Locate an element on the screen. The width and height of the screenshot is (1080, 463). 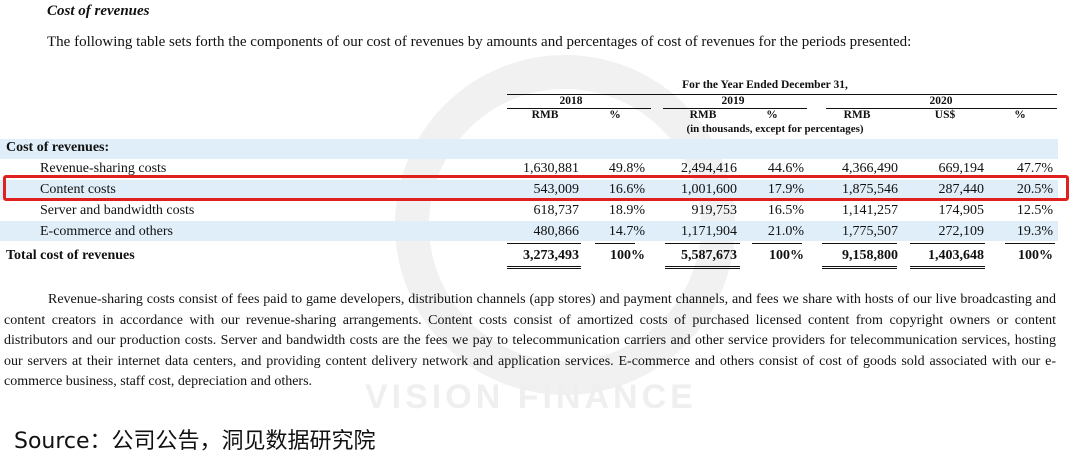
watermark-text: VISION FINANCE is located at coordinates (531, 397).